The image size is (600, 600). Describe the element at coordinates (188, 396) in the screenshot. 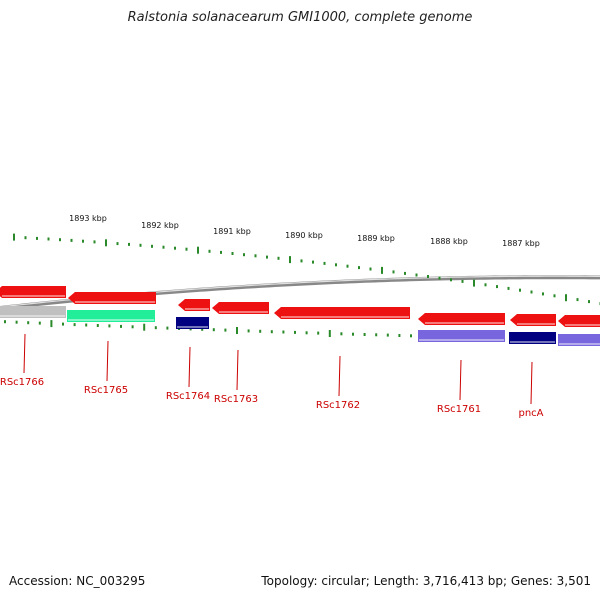

I see `gene-label: RSc1764` at that location.